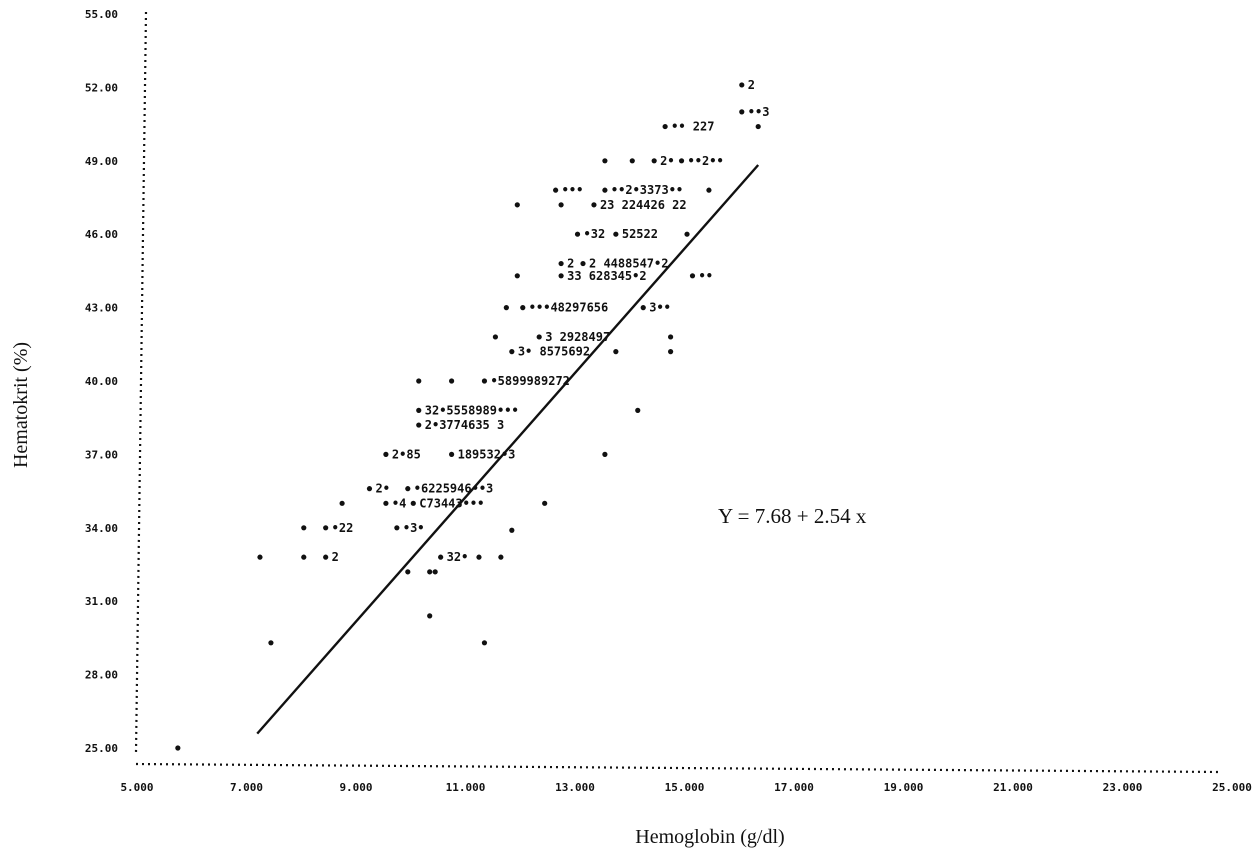  Describe the element at coordinates (706, 161) in the screenshot. I see `data-point-label: ••2••` at that location.